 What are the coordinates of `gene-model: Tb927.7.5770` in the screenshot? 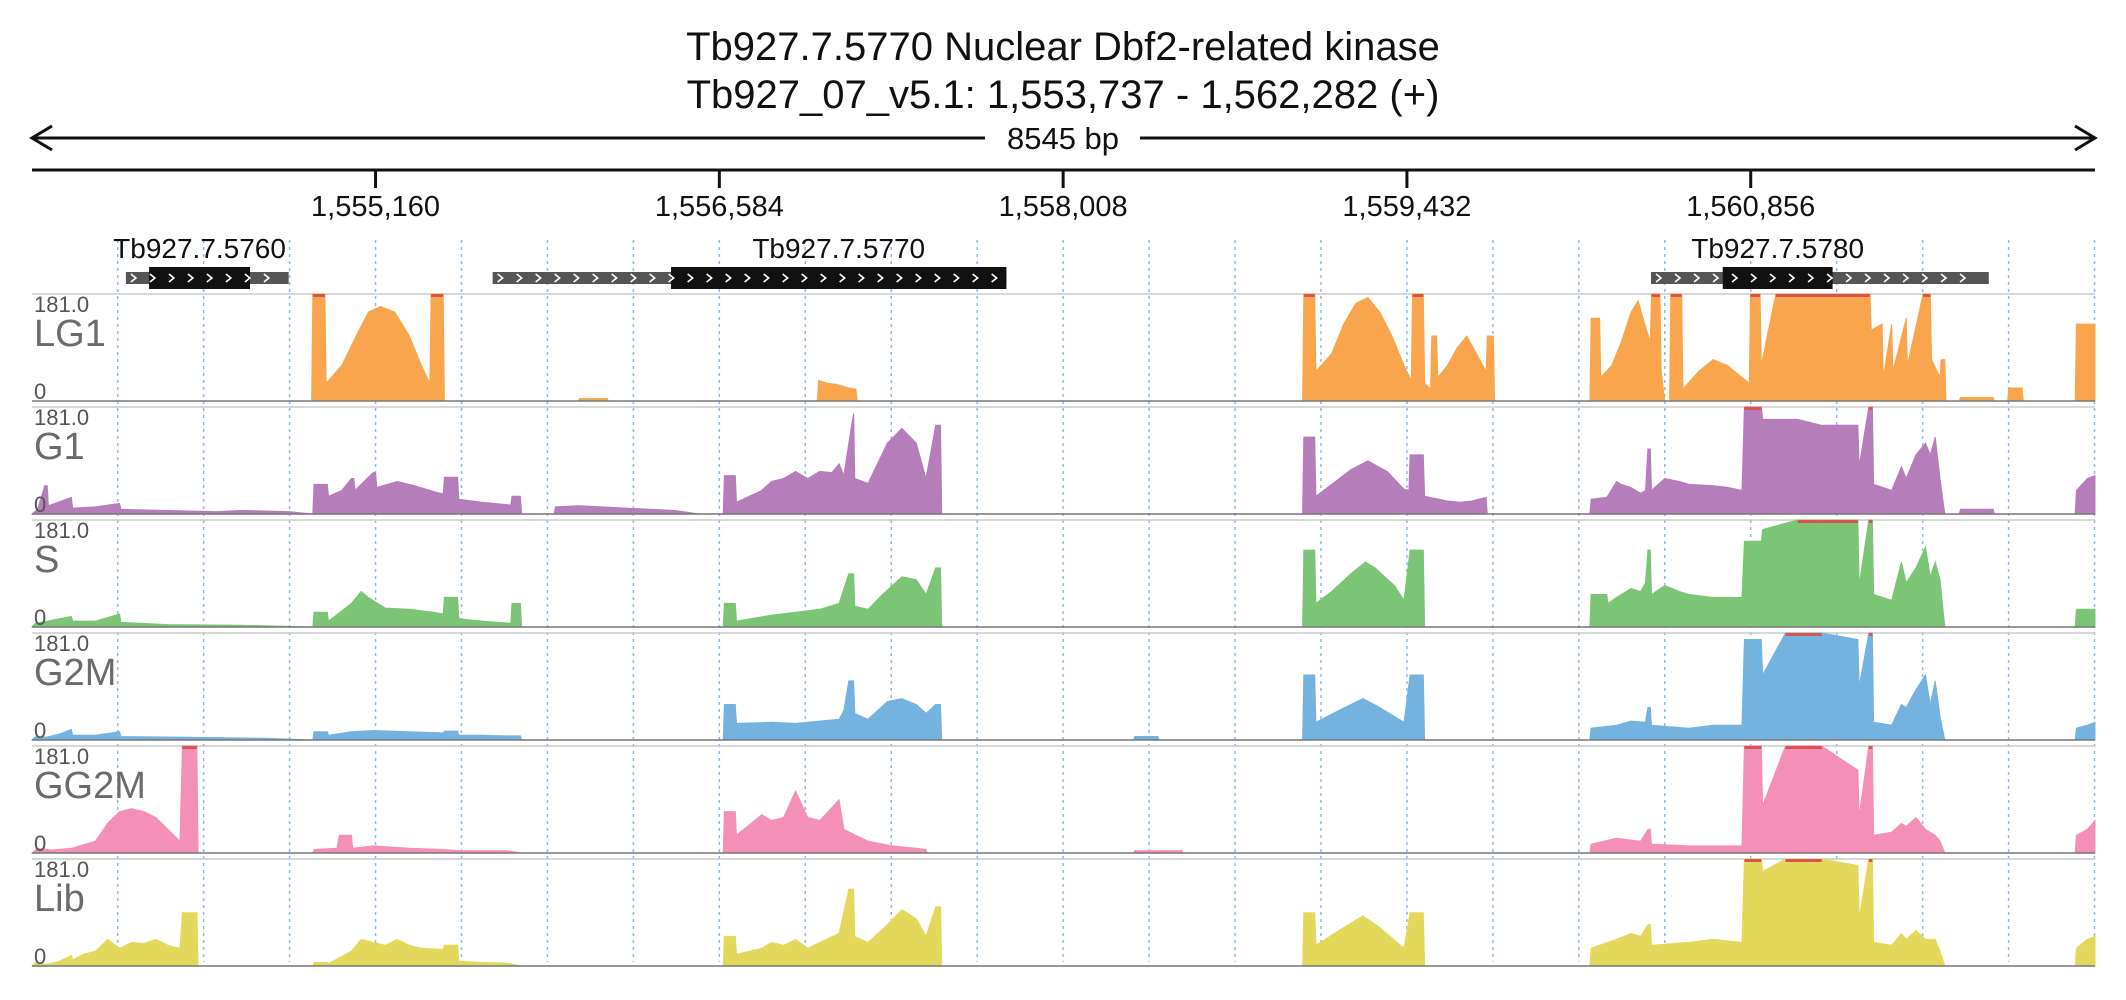 It's located at (749, 261).